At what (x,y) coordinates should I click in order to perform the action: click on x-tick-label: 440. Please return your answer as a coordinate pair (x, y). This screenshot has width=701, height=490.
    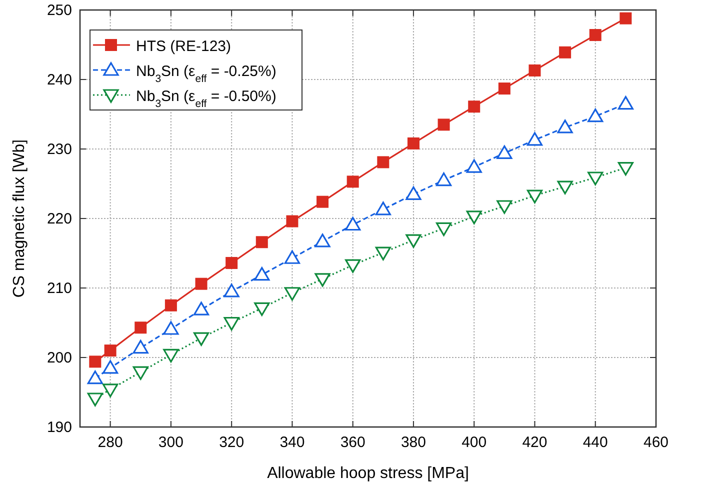
    Looking at the image, I should click on (595, 442).